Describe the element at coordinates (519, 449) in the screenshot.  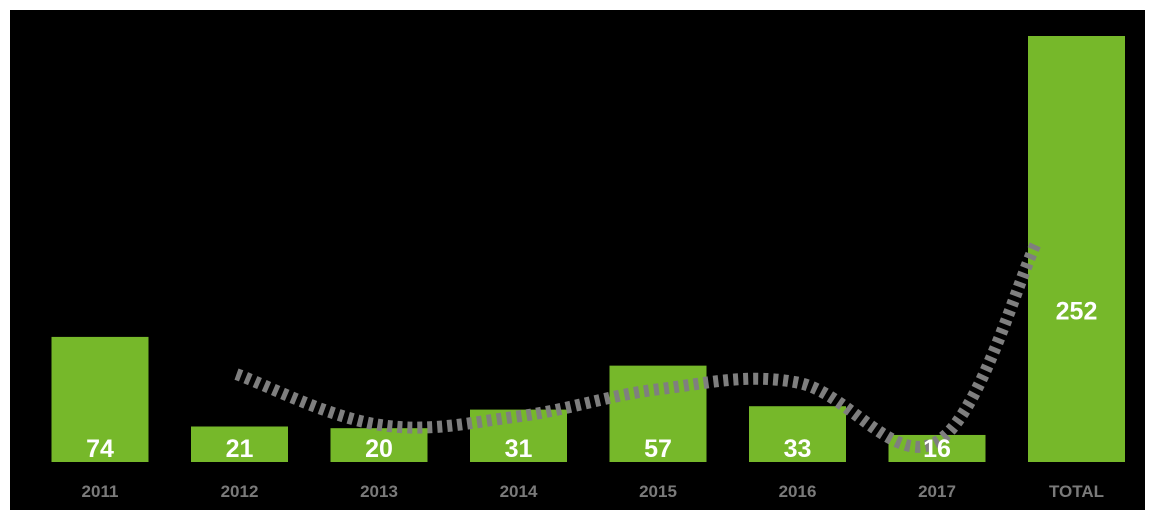
I see `data-label-2014: 31` at that location.